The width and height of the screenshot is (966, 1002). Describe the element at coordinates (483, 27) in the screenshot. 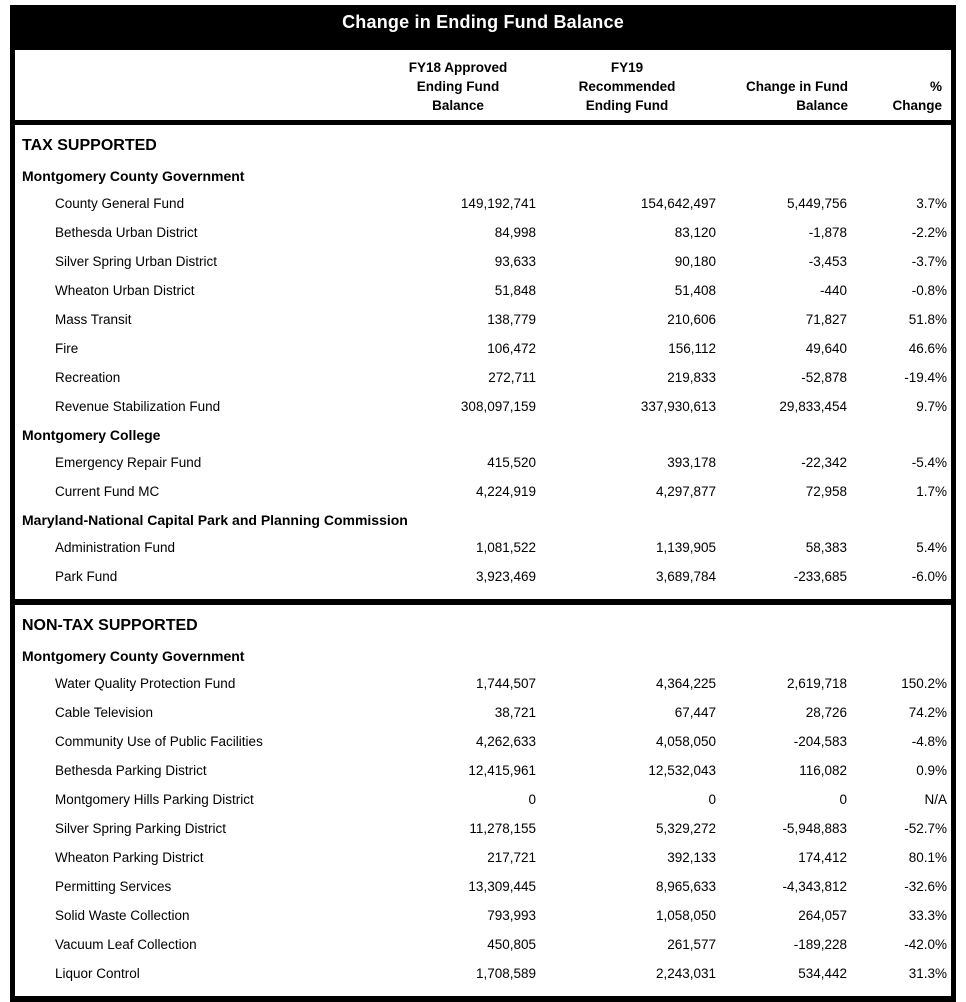

I see `document-title: Change in Ending Fund Balance` at that location.